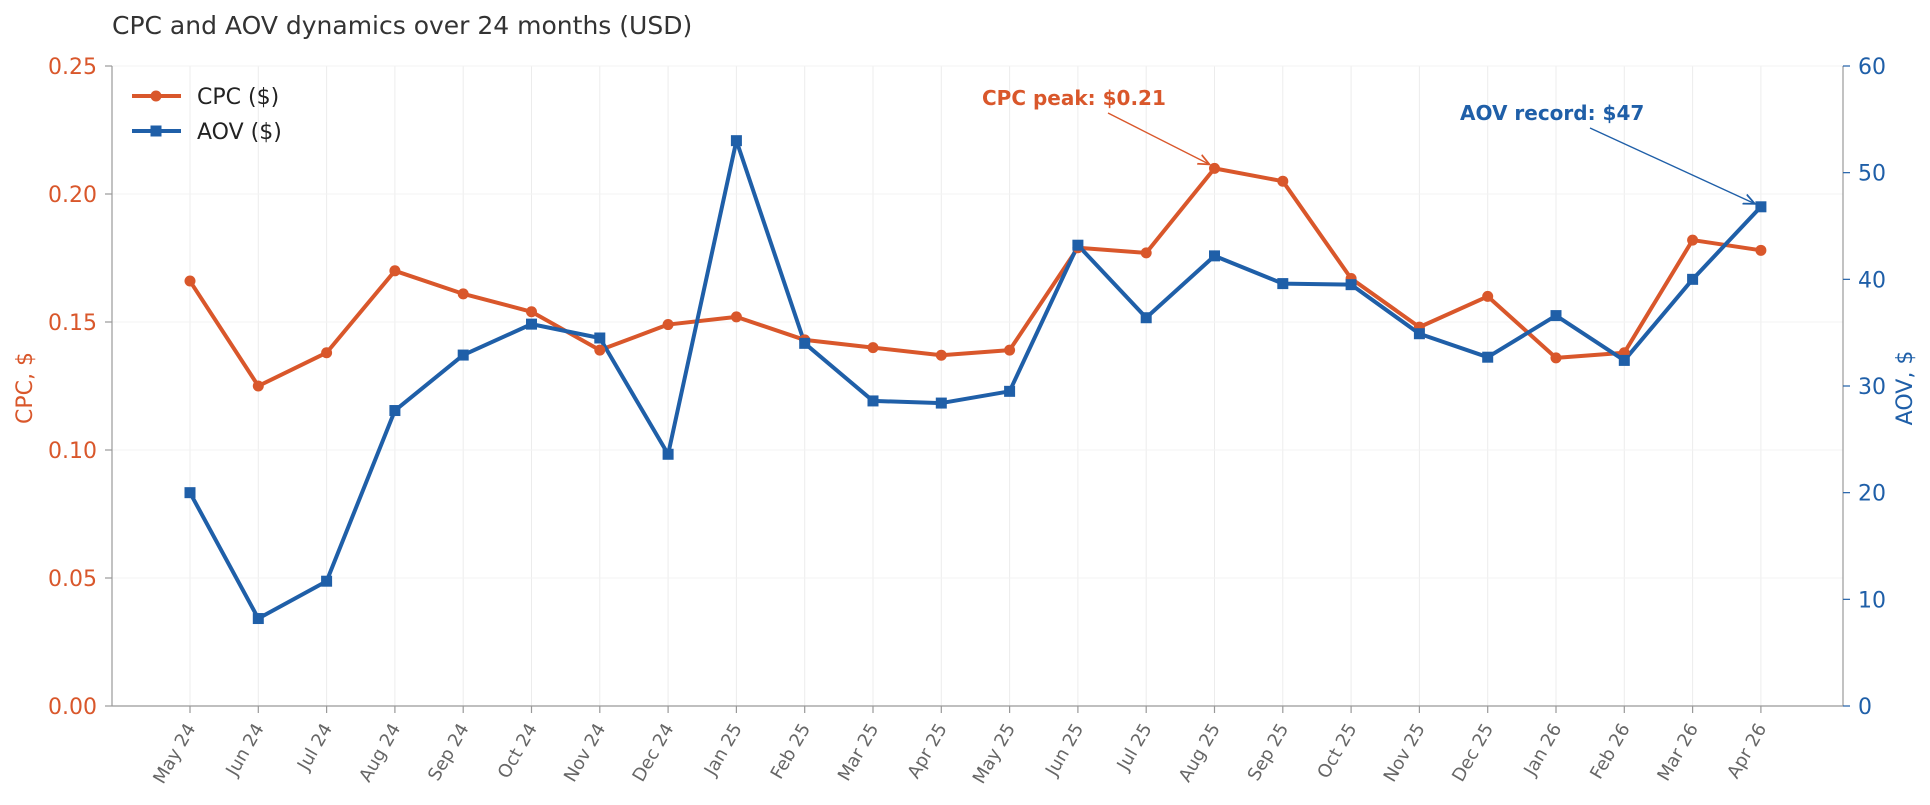 This screenshot has height=805, width=1930. I want to click on legend: CPC ($) AOV ($), so click(207, 115).